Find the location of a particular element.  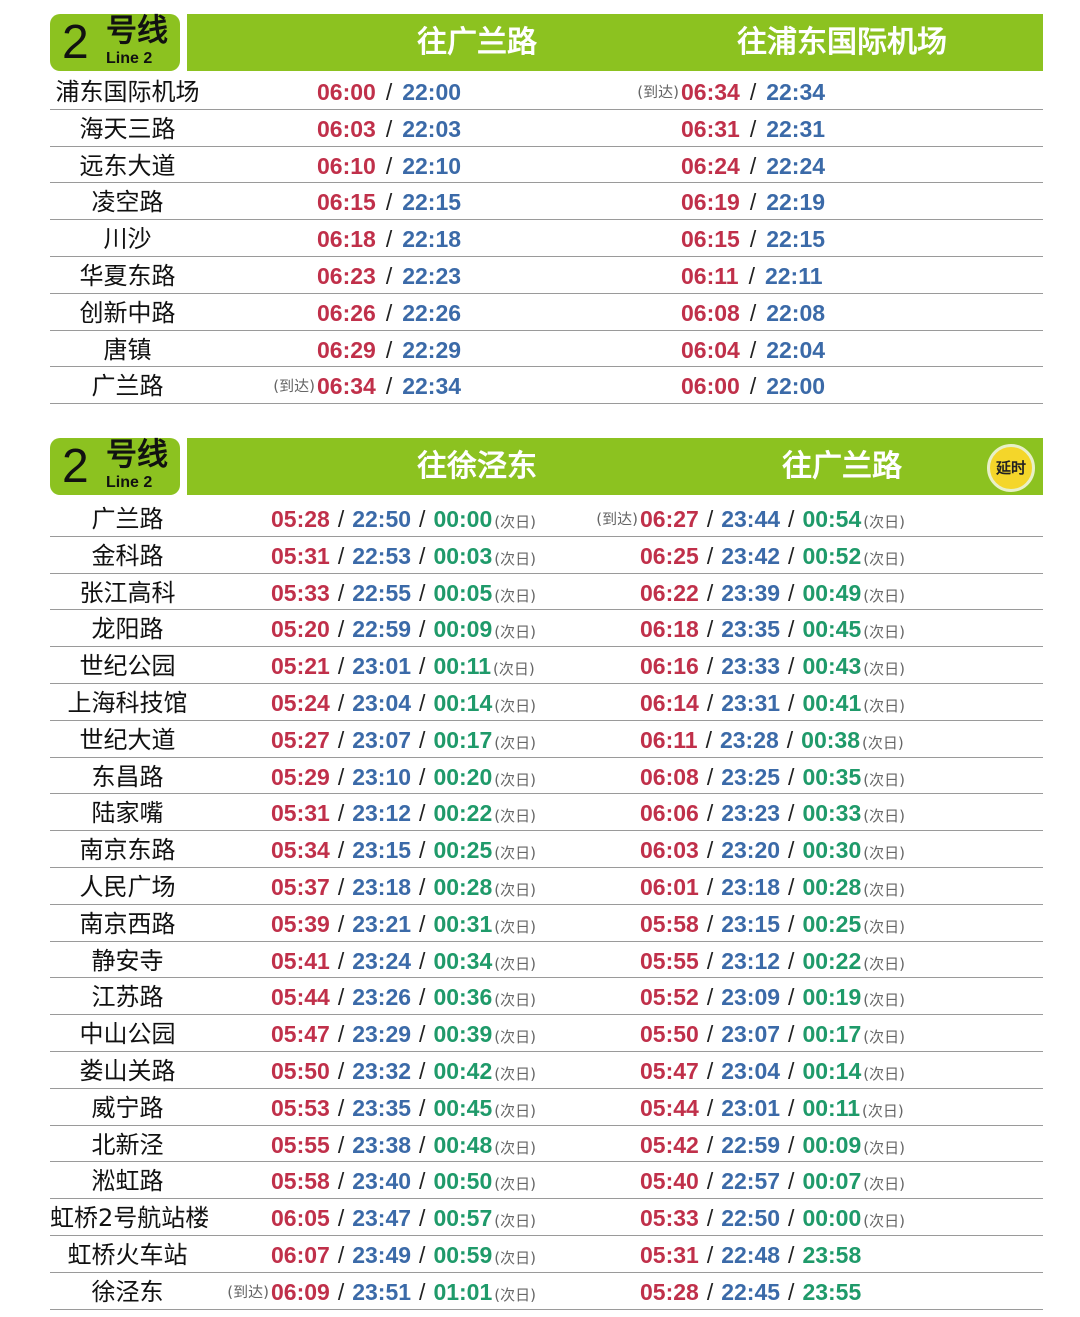

station-name: 静安寺 is located at coordinates (127, 960).